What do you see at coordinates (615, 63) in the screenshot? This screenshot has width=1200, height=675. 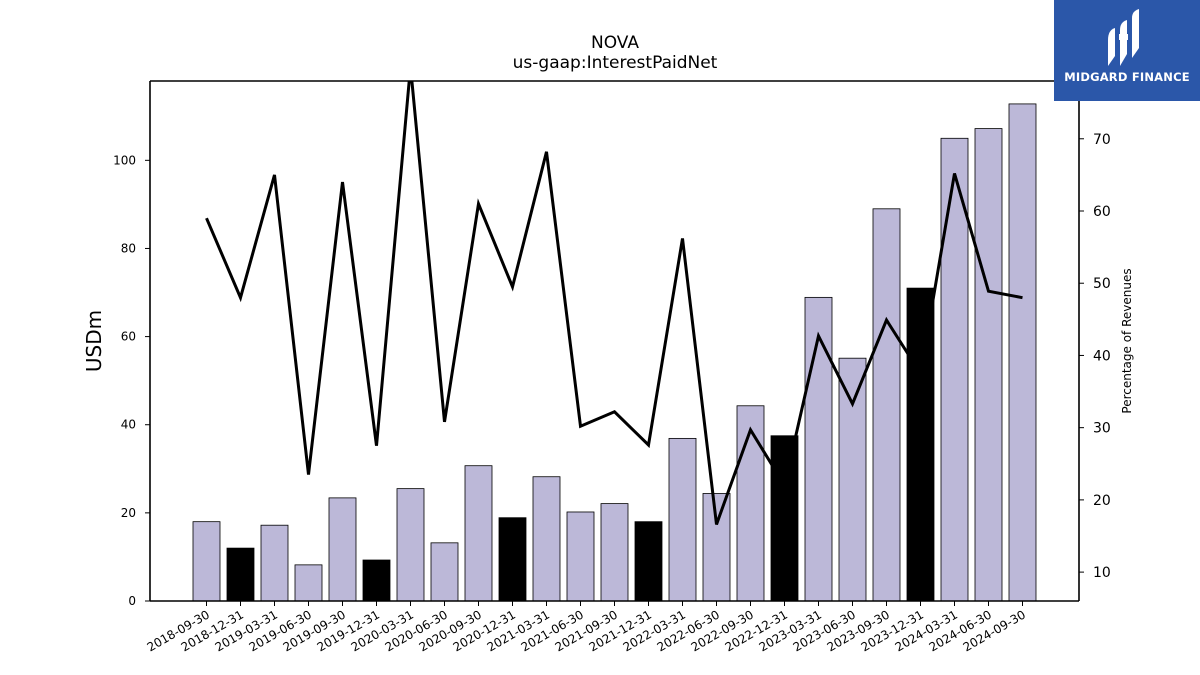 I see `chart-subtitle: us-gaap:InterestPaidNet` at bounding box center [615, 63].